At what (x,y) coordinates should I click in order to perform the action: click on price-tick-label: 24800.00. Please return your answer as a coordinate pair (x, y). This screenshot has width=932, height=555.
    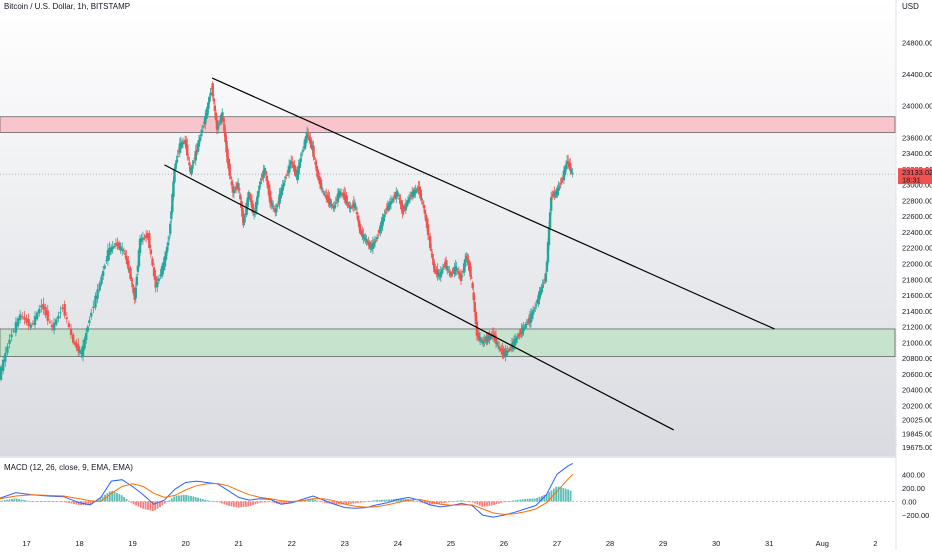
    Looking at the image, I should click on (917, 43).